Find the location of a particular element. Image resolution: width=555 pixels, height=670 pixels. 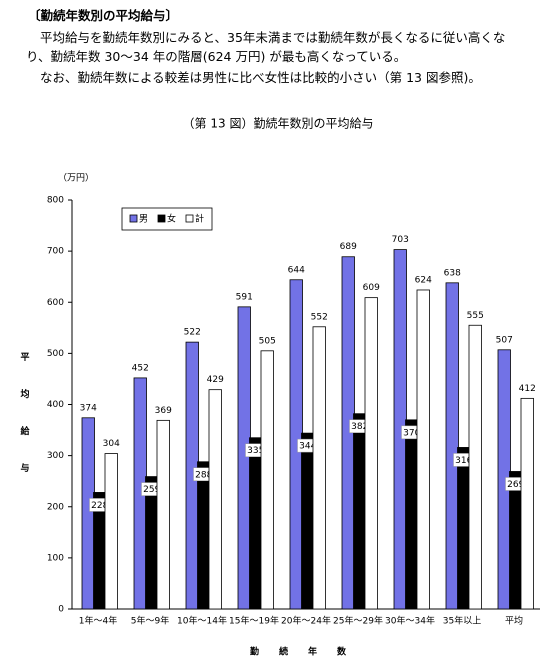

y-tick-label: 0 is located at coordinates (61, 610).